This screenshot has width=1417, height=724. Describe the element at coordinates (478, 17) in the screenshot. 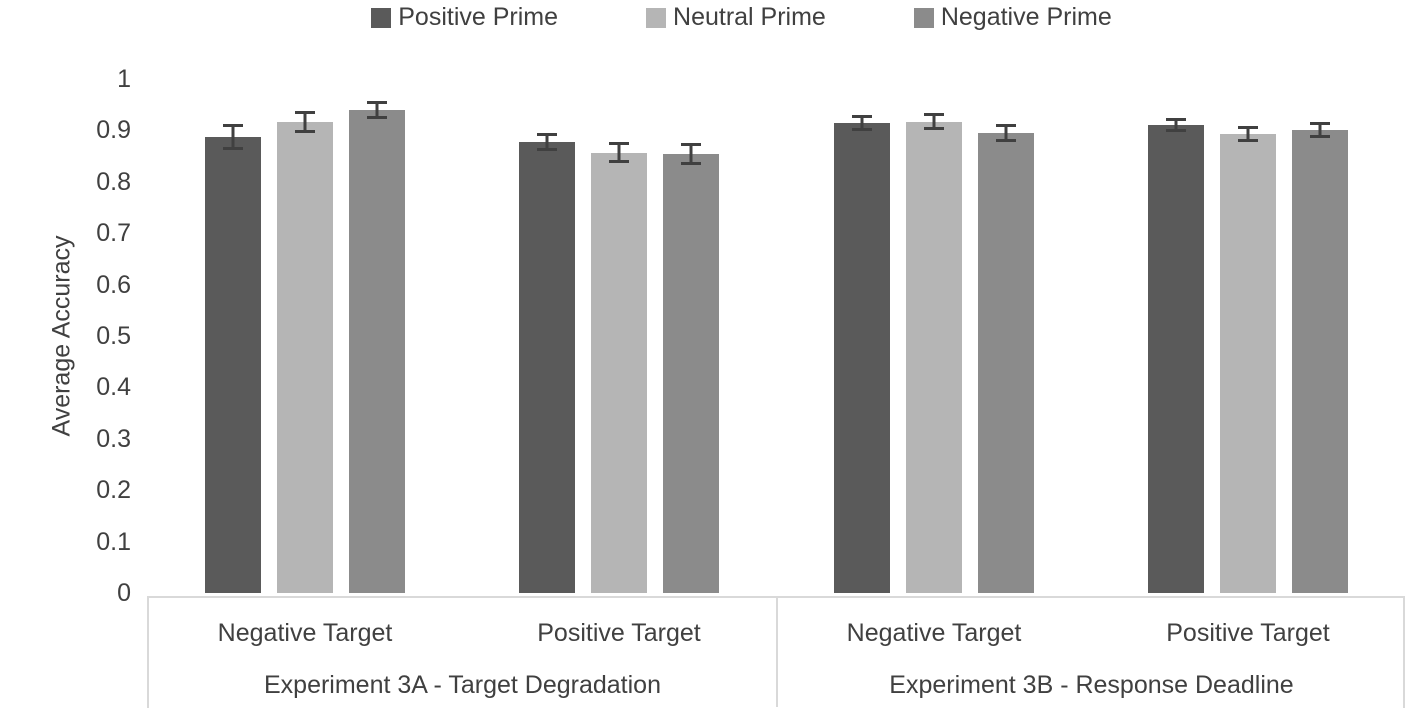

I see `legend-label: Positive Prime` at that location.